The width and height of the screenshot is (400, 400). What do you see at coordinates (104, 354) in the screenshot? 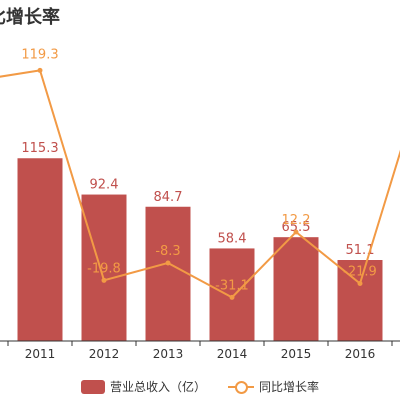
I see `x-tick-label: 2012` at bounding box center [104, 354].